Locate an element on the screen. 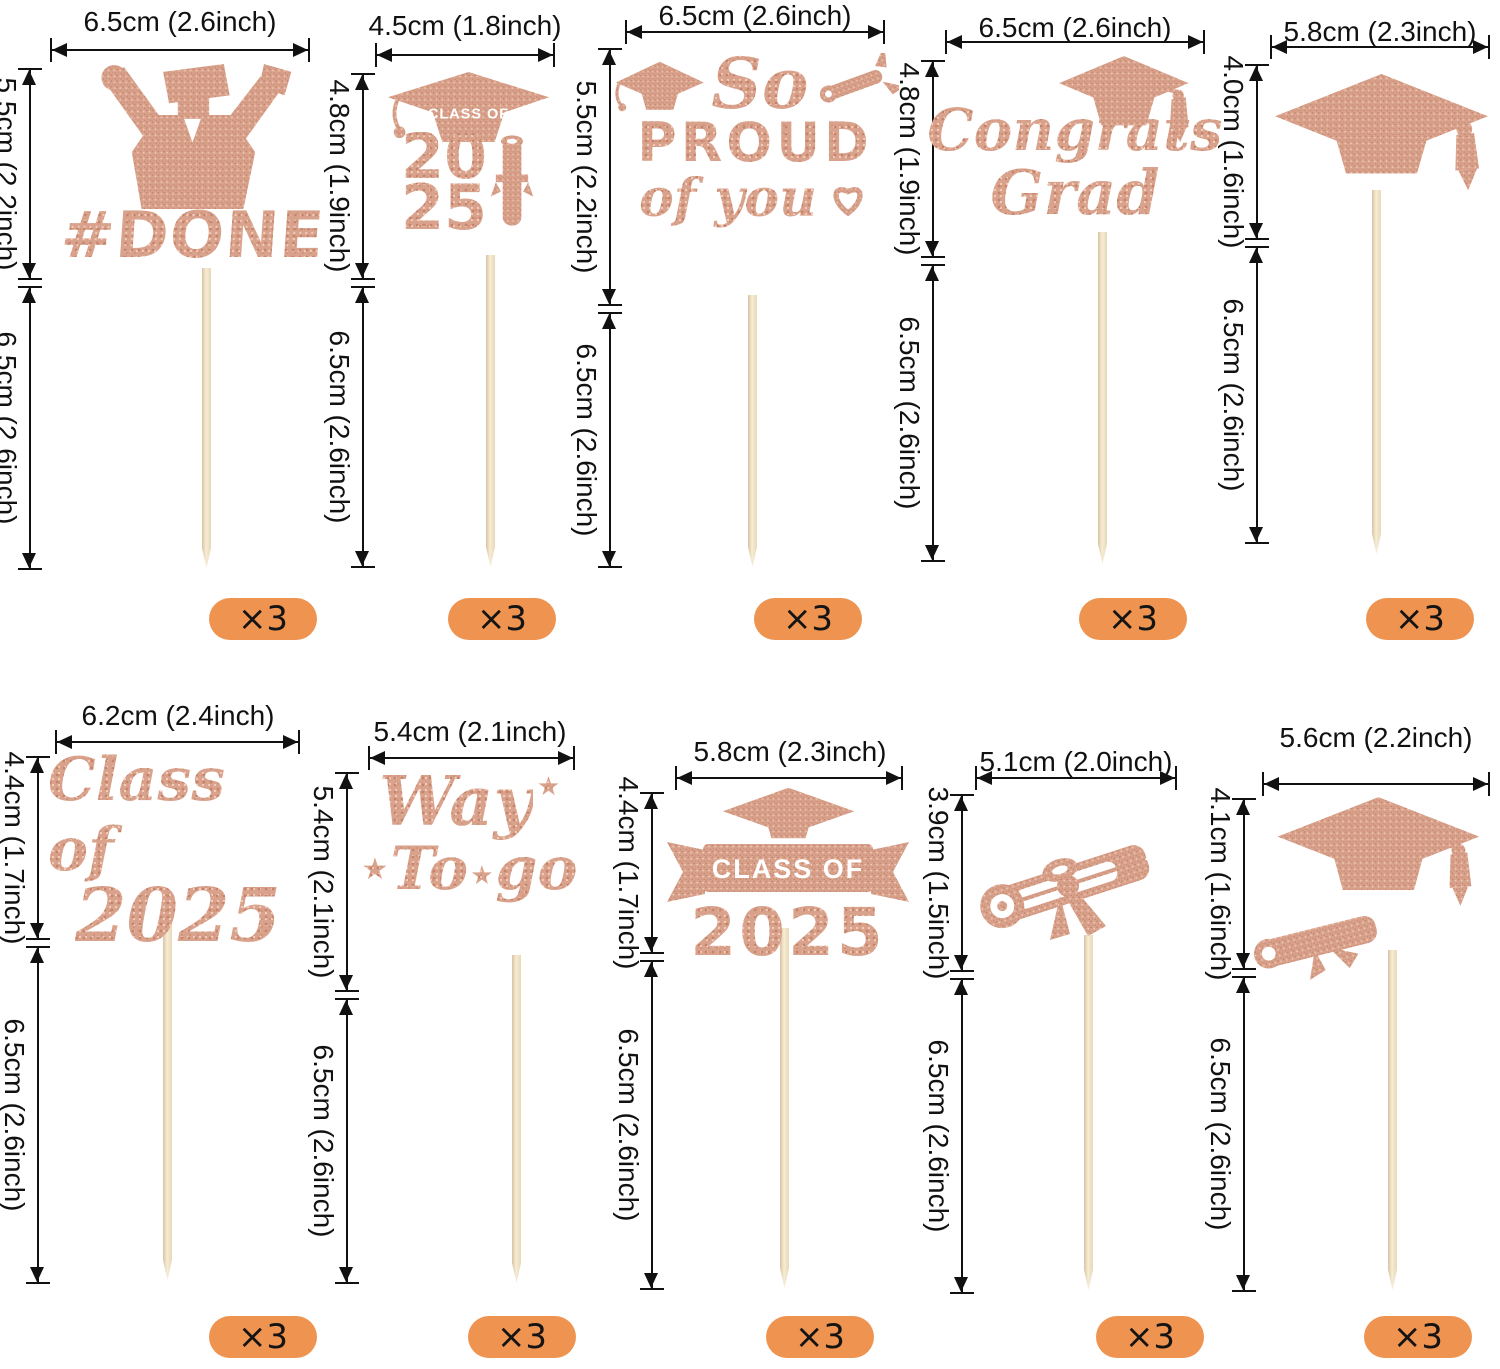  year-text: 2025 is located at coordinates (788, 932).